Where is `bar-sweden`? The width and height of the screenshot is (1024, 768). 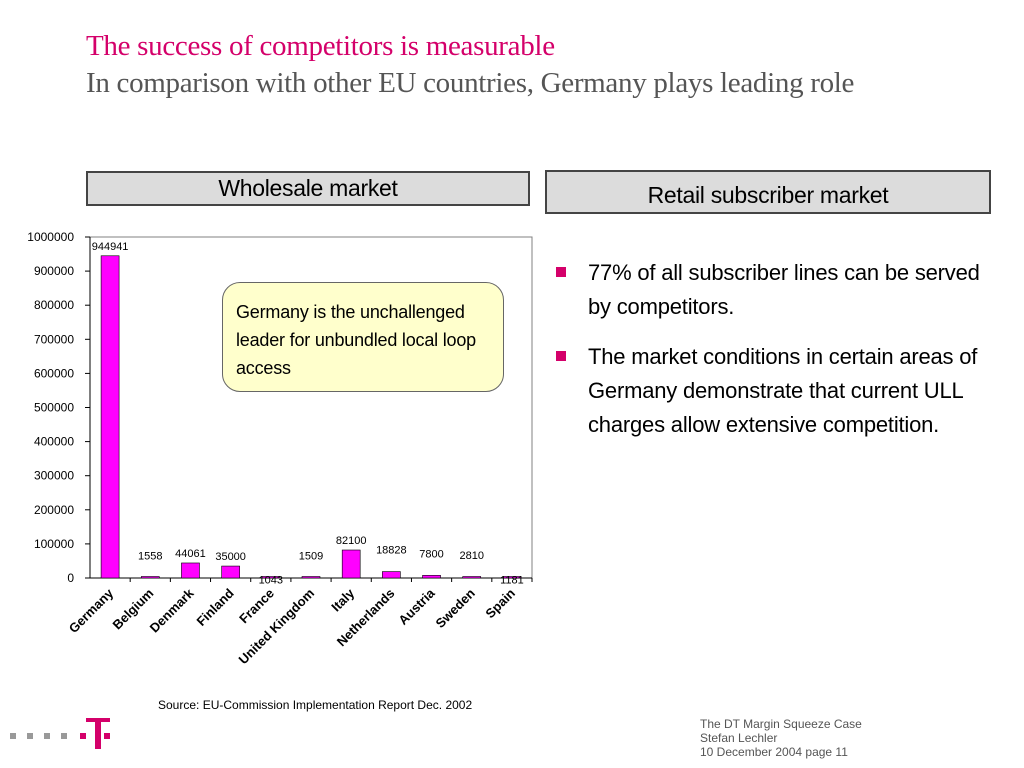 bar-sweden is located at coordinates (472, 577).